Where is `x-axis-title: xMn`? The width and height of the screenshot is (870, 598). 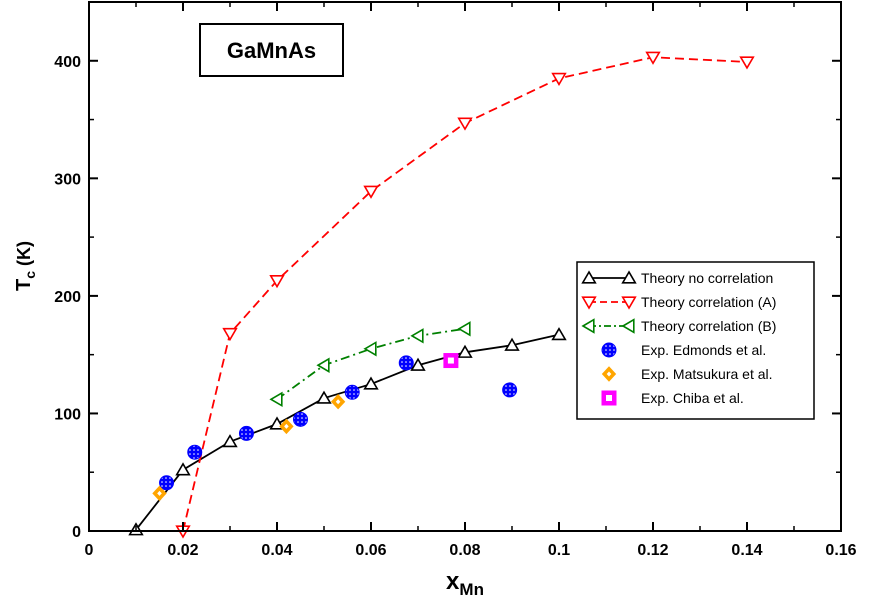
x-axis-title: xMn is located at coordinates (465, 583).